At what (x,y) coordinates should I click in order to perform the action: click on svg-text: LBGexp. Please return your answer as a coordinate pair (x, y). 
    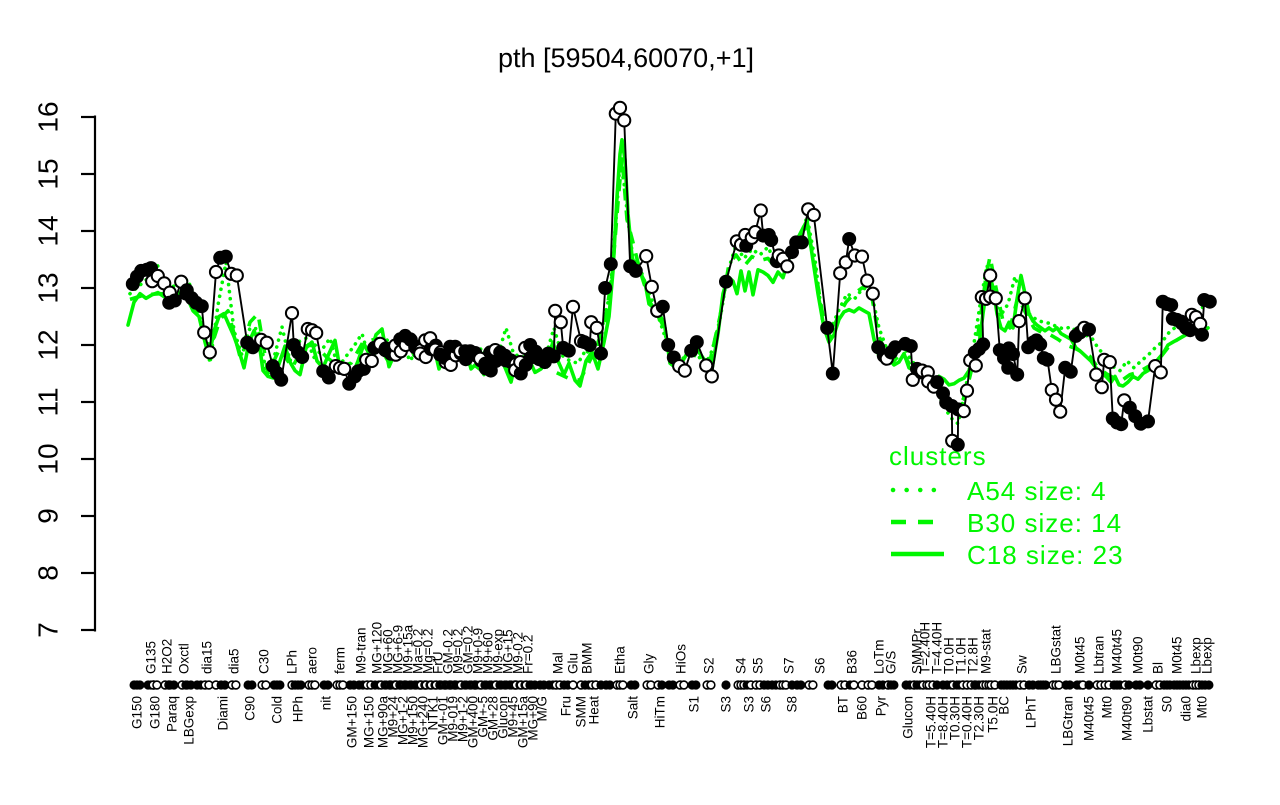
    Looking at the image, I should click on (189, 720).